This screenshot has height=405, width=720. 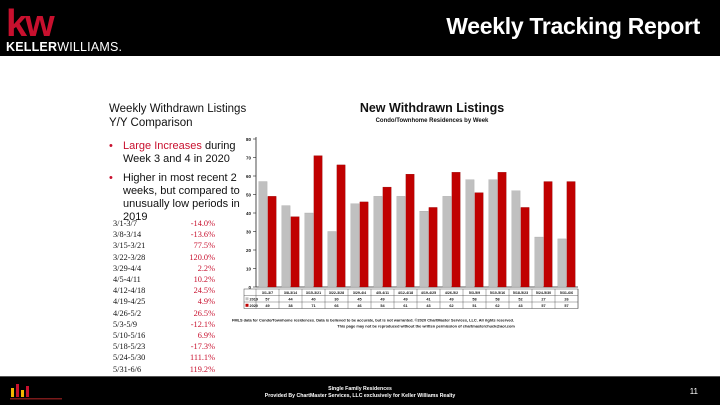 What do you see at coordinates (405, 306) in the screenshot?
I see `data-label-2020: 61` at bounding box center [405, 306].